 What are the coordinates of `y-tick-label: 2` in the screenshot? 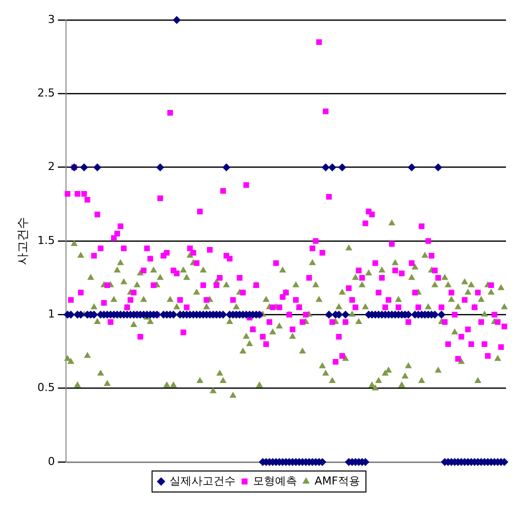 It's located at (51, 167).